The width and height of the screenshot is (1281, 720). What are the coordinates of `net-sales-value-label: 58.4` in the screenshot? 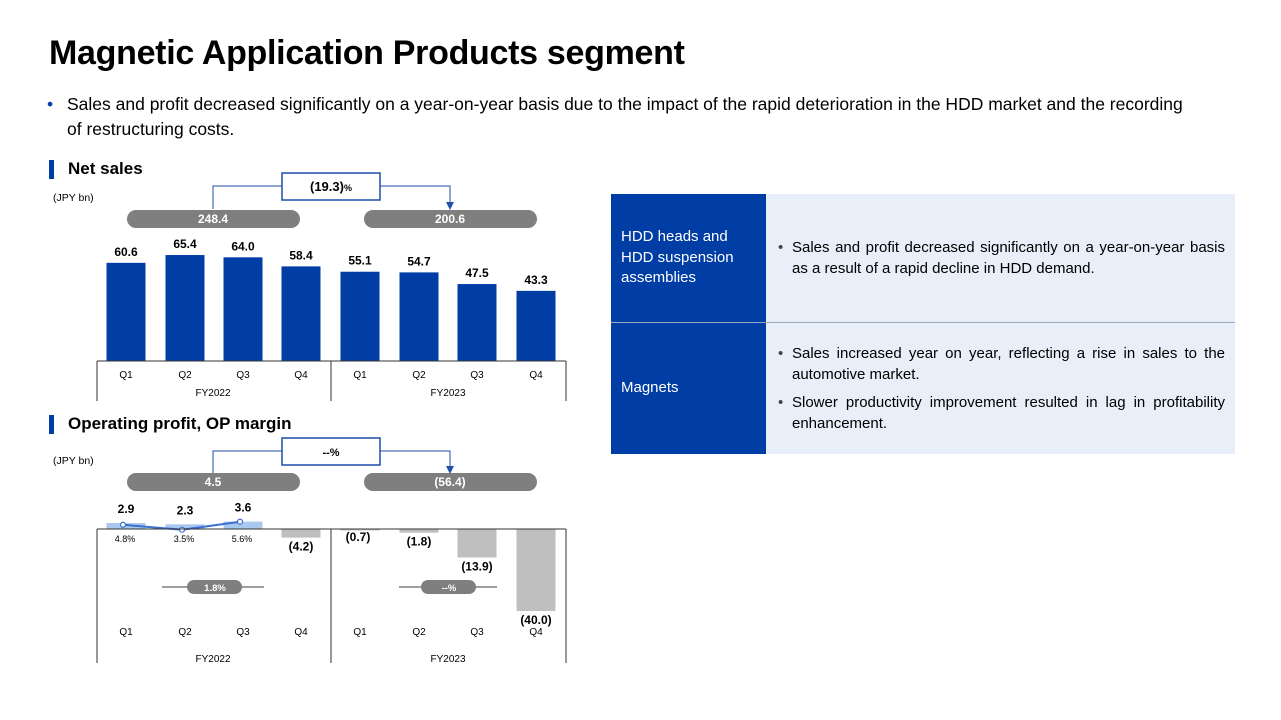 It's located at (301, 255).